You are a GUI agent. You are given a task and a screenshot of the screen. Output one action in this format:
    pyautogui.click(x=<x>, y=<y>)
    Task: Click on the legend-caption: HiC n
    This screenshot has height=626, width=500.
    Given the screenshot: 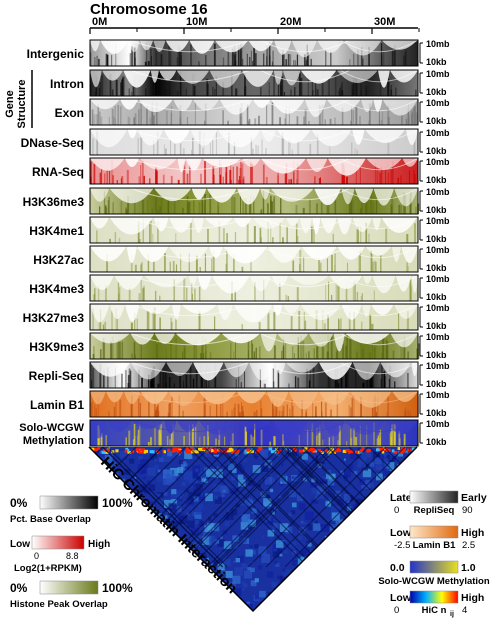 What is the action you would take?
    pyautogui.click(x=434, y=610)
    